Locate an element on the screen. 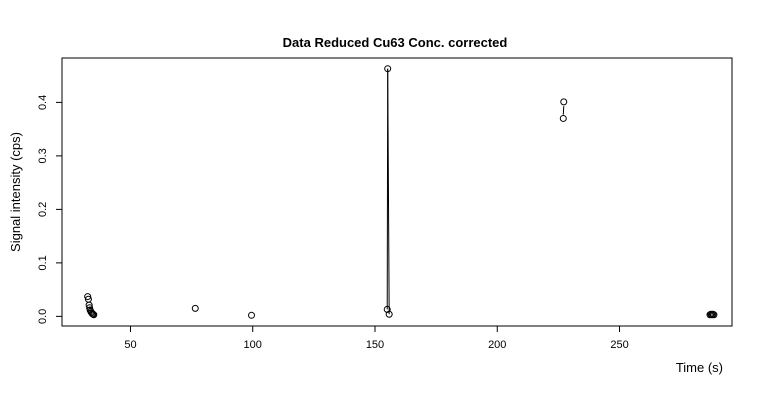  y-tick-label: 0.3 is located at coordinates (43, 155).